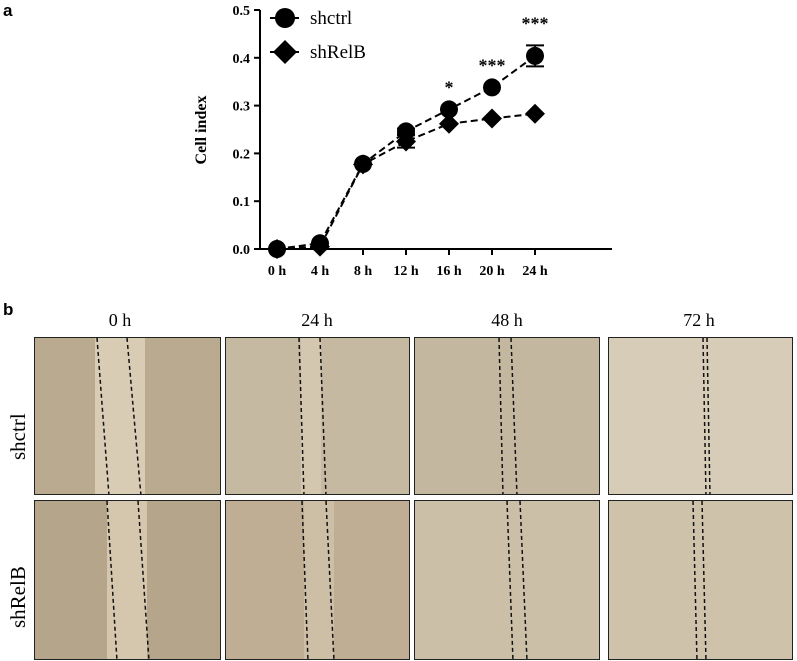 The image size is (797, 661). I want to click on chart-legend: shctrl shRelB, so click(318, 36).